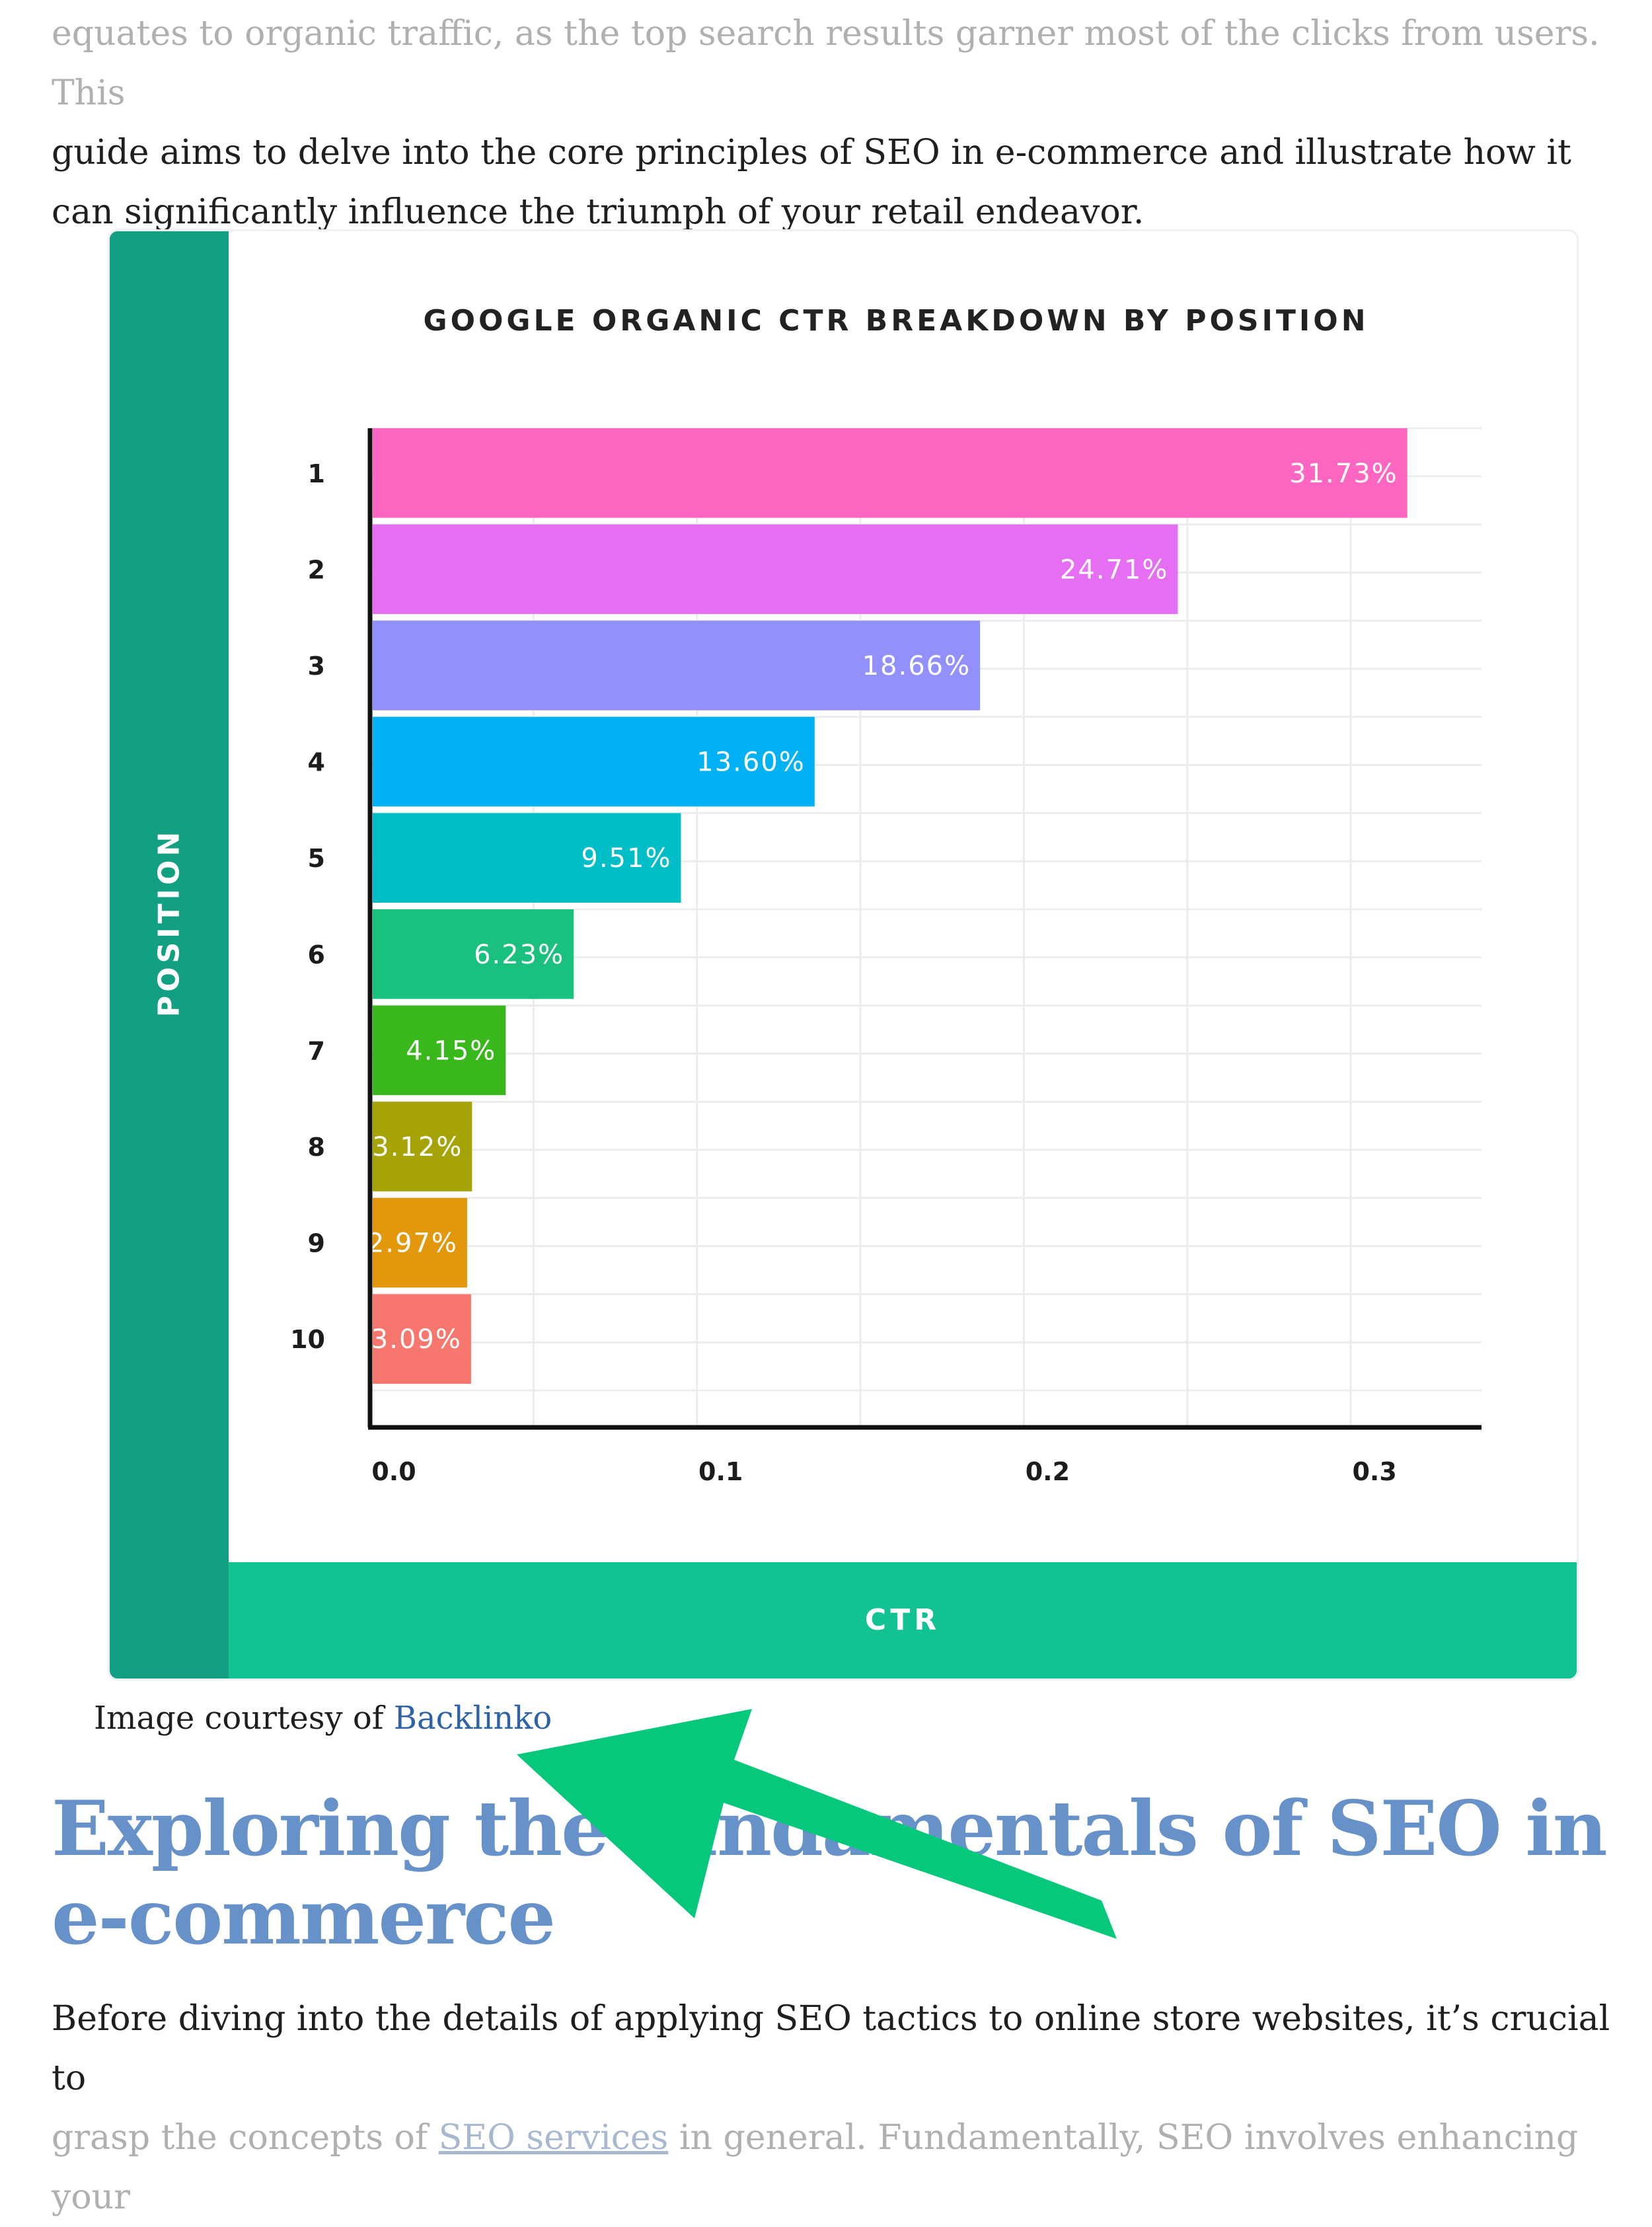 The height and width of the screenshot is (2227, 1652). I want to click on chart-bar-data-label: 9.51%, so click(626, 858).